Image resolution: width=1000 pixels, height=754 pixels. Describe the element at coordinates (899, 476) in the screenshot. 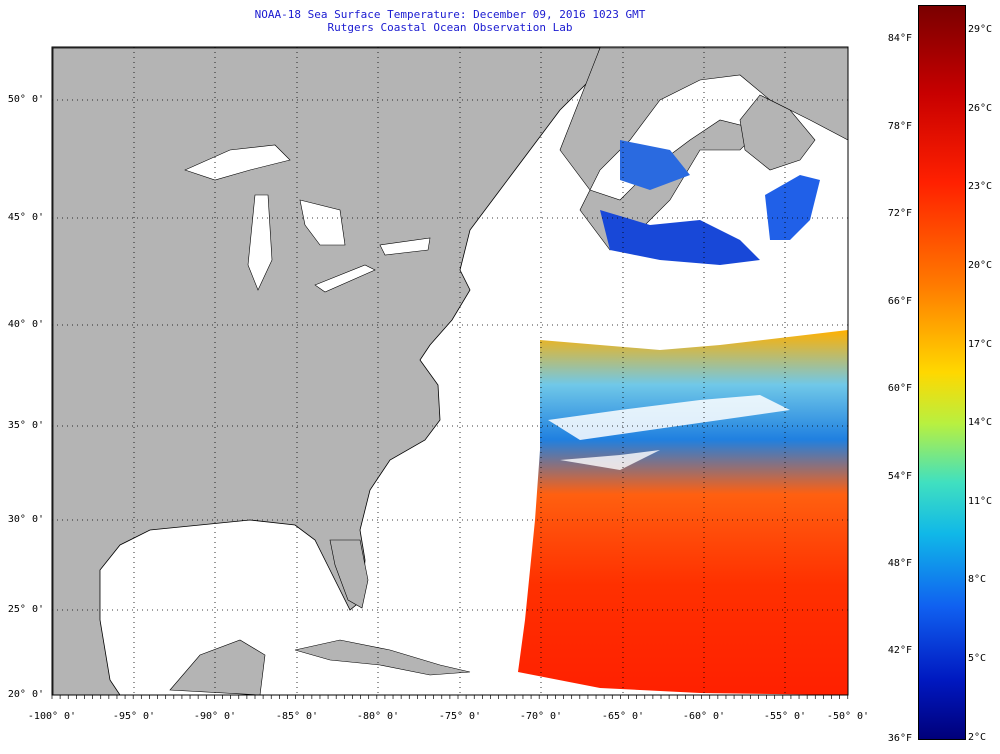

I see `fahrenheit-label: 54°F` at that location.